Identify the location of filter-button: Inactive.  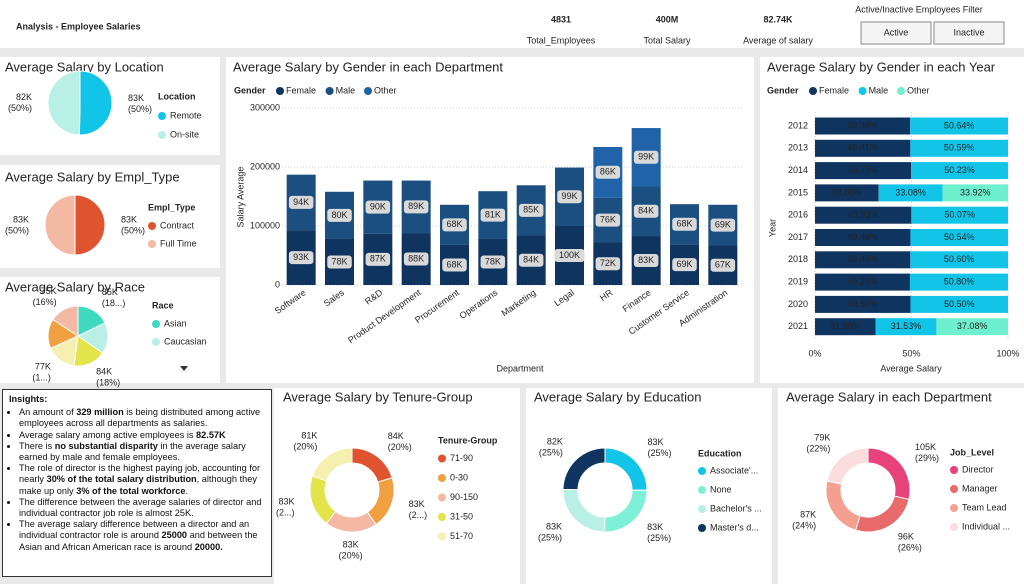
(969, 33).